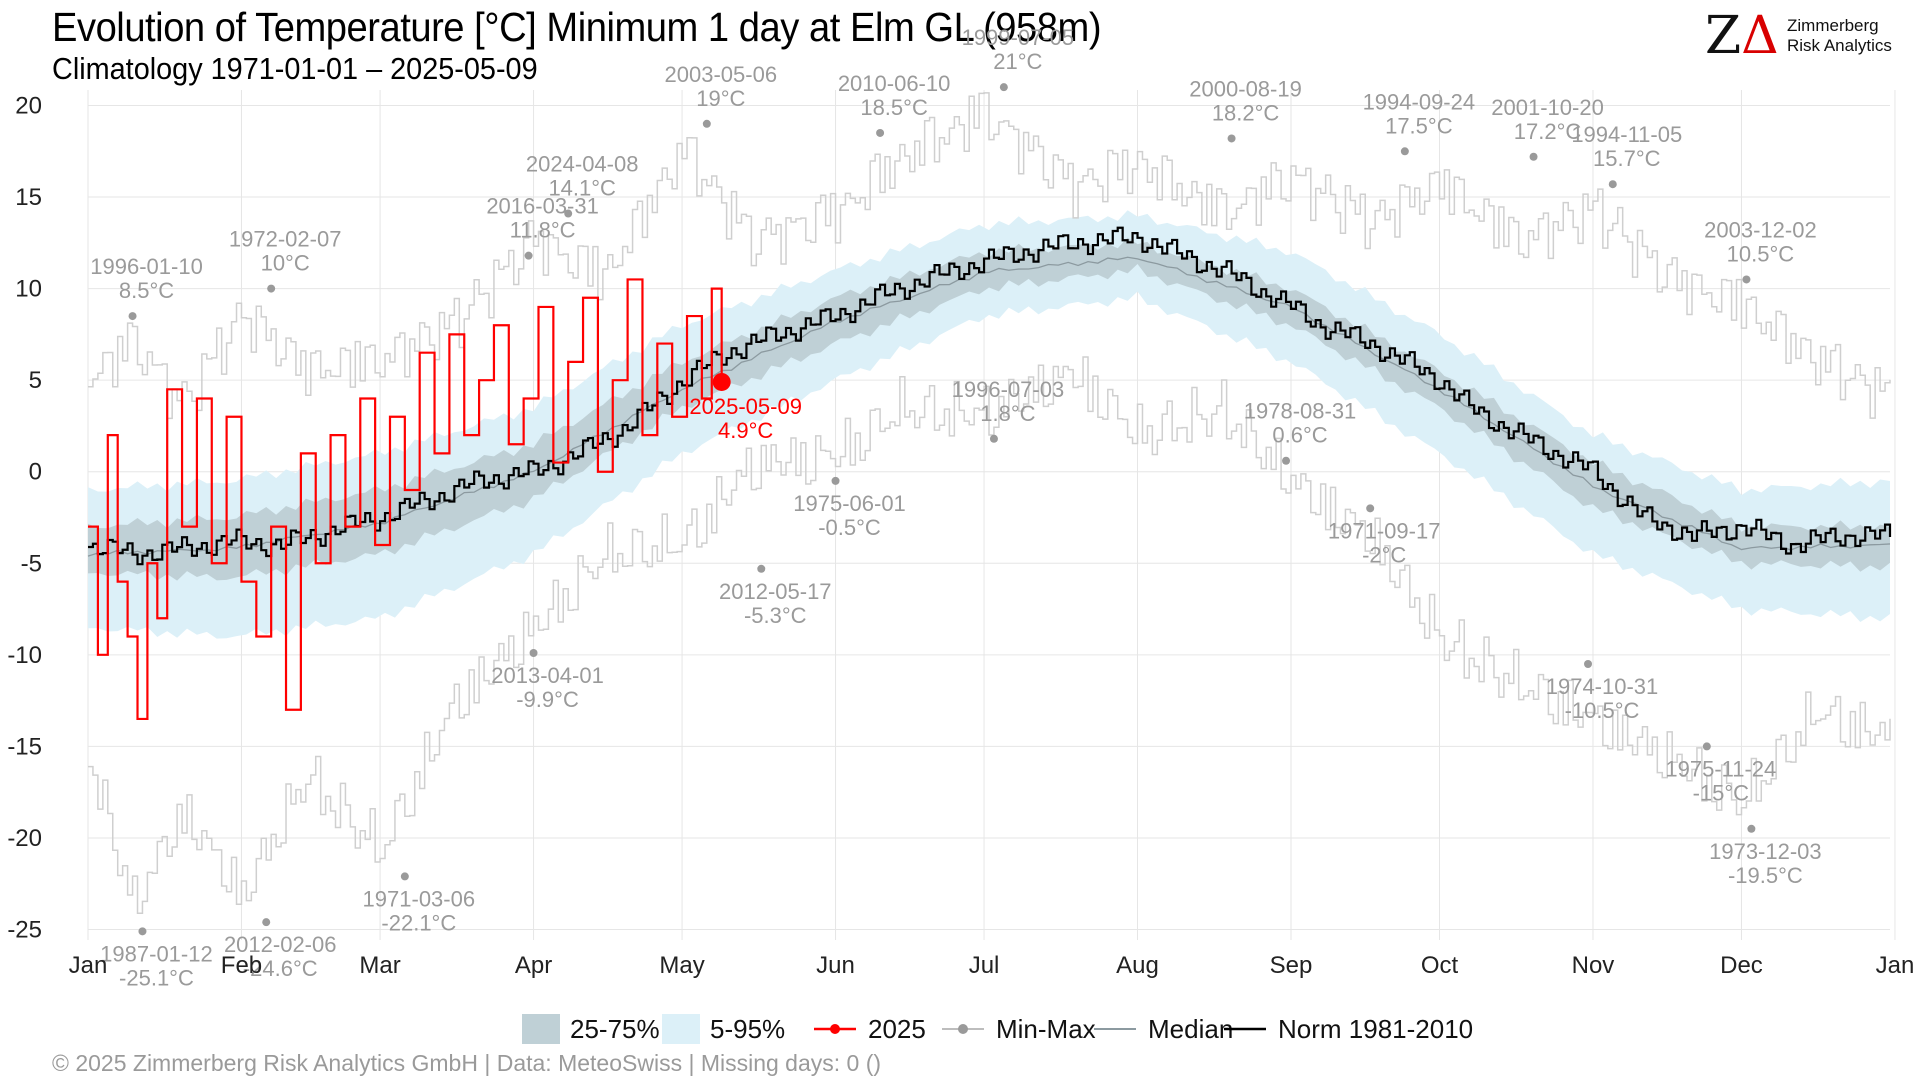 The width and height of the screenshot is (1920, 1080). What do you see at coordinates (35, 472) in the screenshot?
I see `y-tick-label: 0` at bounding box center [35, 472].